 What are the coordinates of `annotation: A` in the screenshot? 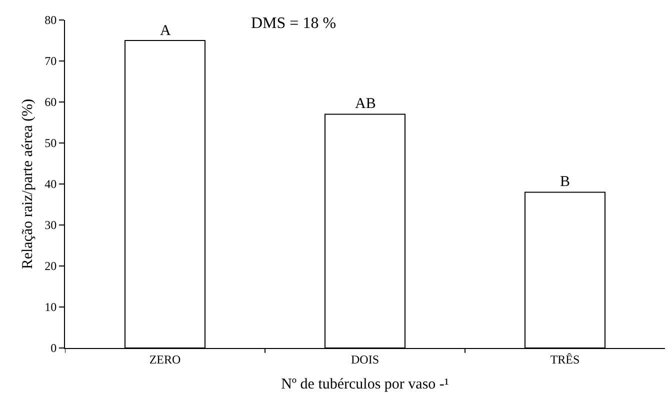 It's located at (165, 31).